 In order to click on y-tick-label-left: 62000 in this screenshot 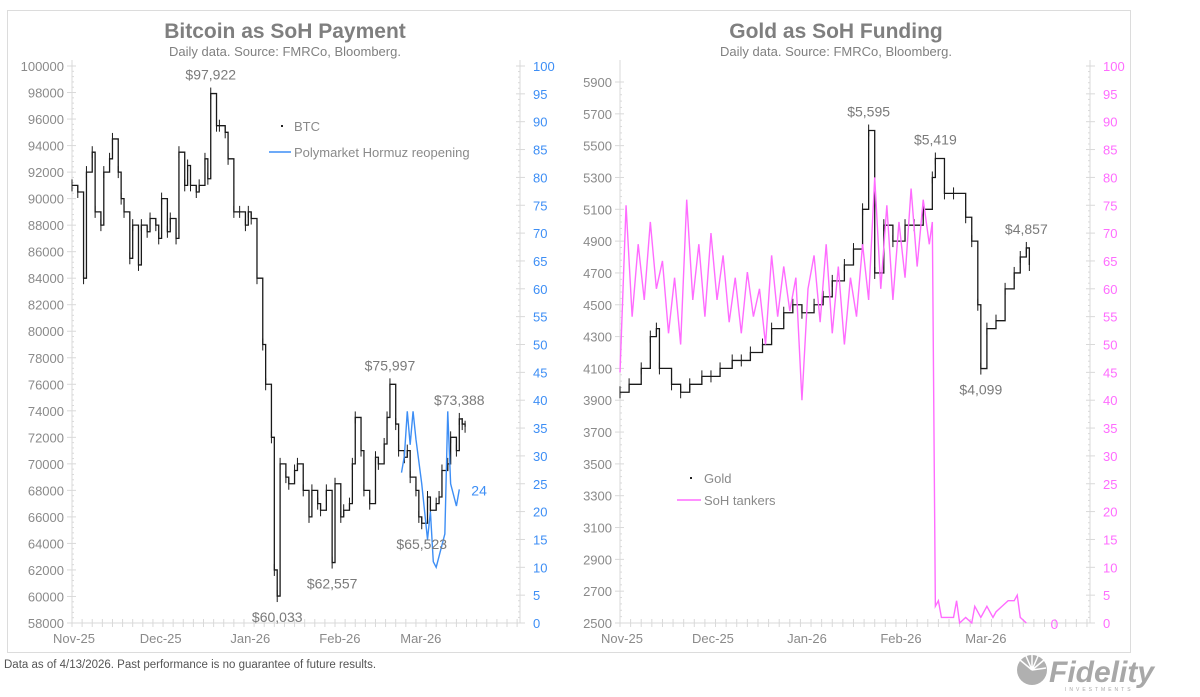, I will do `click(46, 570)`.